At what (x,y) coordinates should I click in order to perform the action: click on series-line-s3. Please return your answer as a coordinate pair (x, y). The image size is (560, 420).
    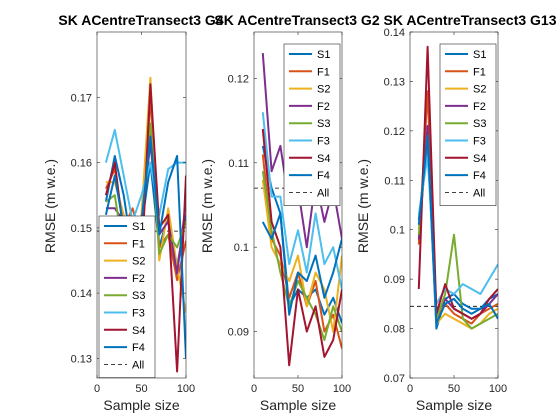
    Looking at the image, I should click on (301, 256).